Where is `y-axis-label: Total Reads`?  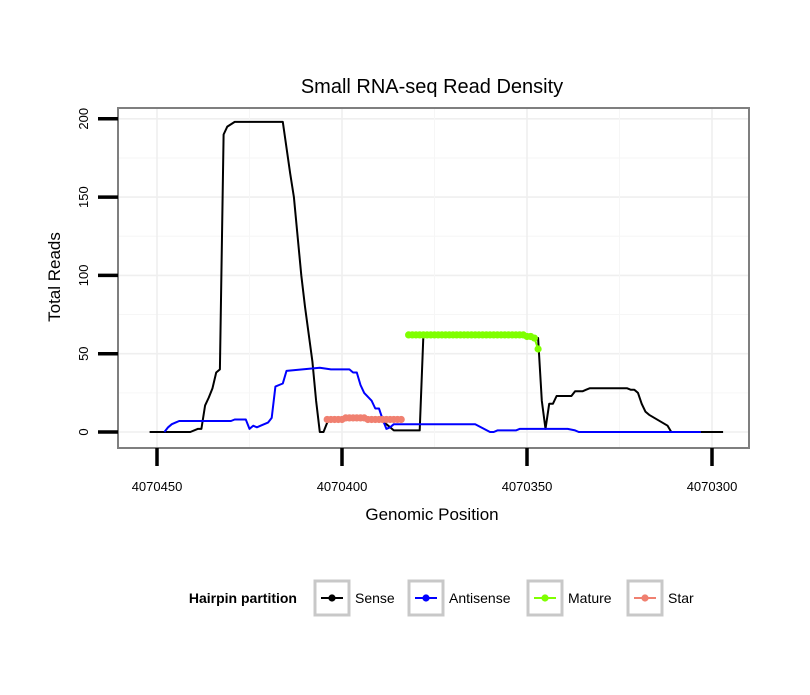 y-axis-label: Total Reads is located at coordinates (54, 277).